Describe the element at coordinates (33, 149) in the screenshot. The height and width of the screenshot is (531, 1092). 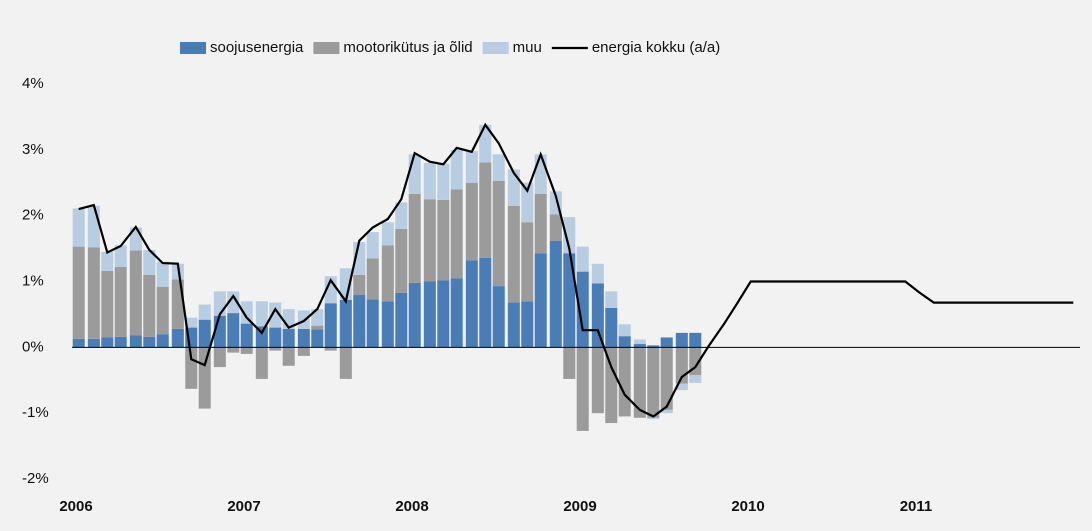
I see `y-tick-label: 3%` at that location.